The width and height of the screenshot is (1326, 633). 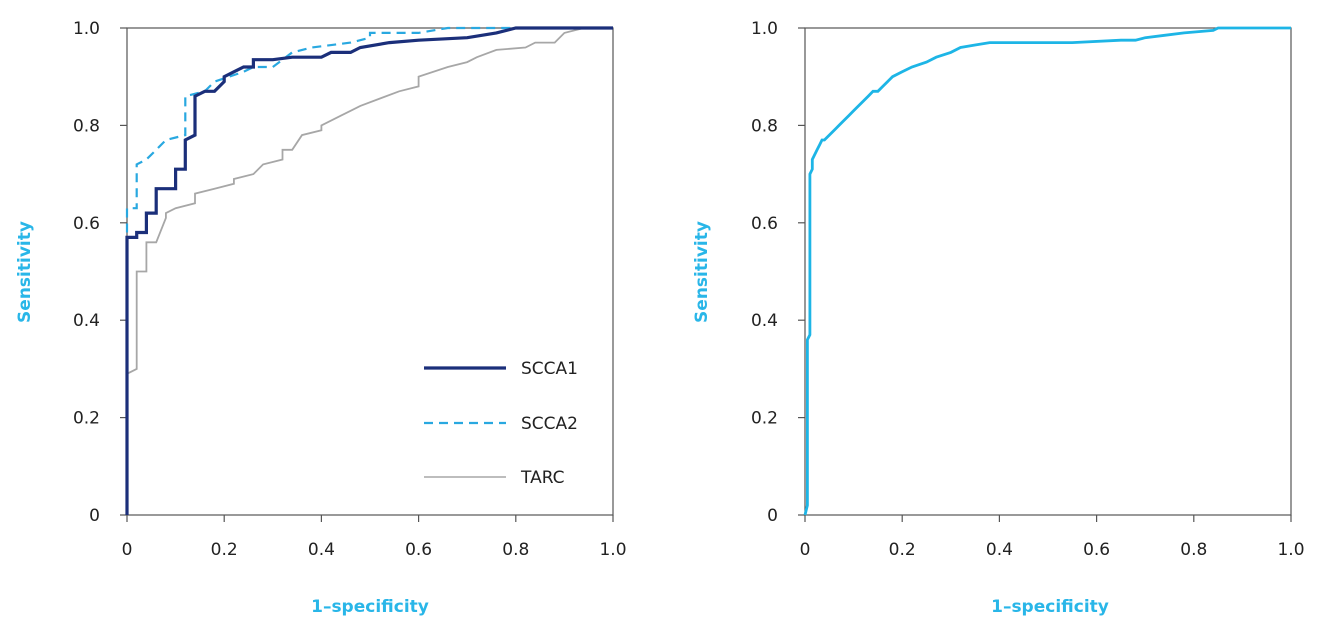 I want to click on legend: SCCA1 SCCA2 TARC, so click(x=501, y=423).